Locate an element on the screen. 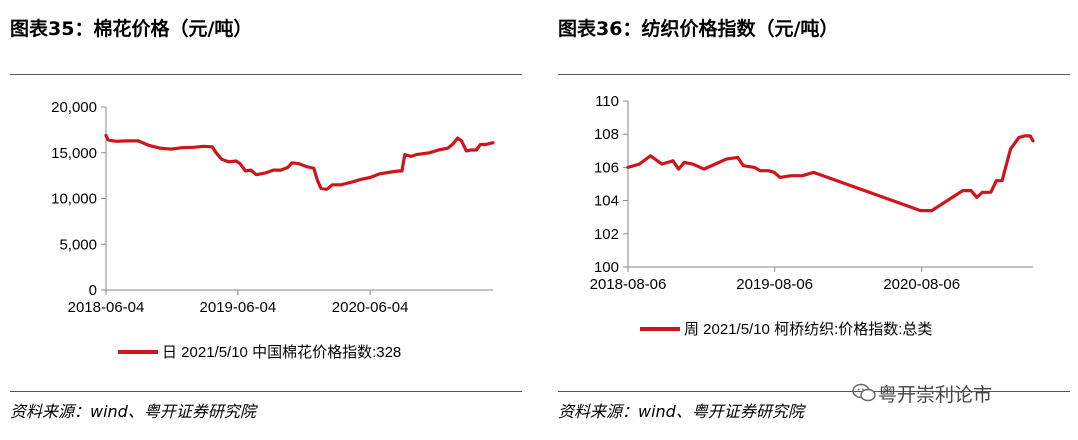 This screenshot has height=440, width=1078. y-tick-label: 0 is located at coordinates (93, 290).